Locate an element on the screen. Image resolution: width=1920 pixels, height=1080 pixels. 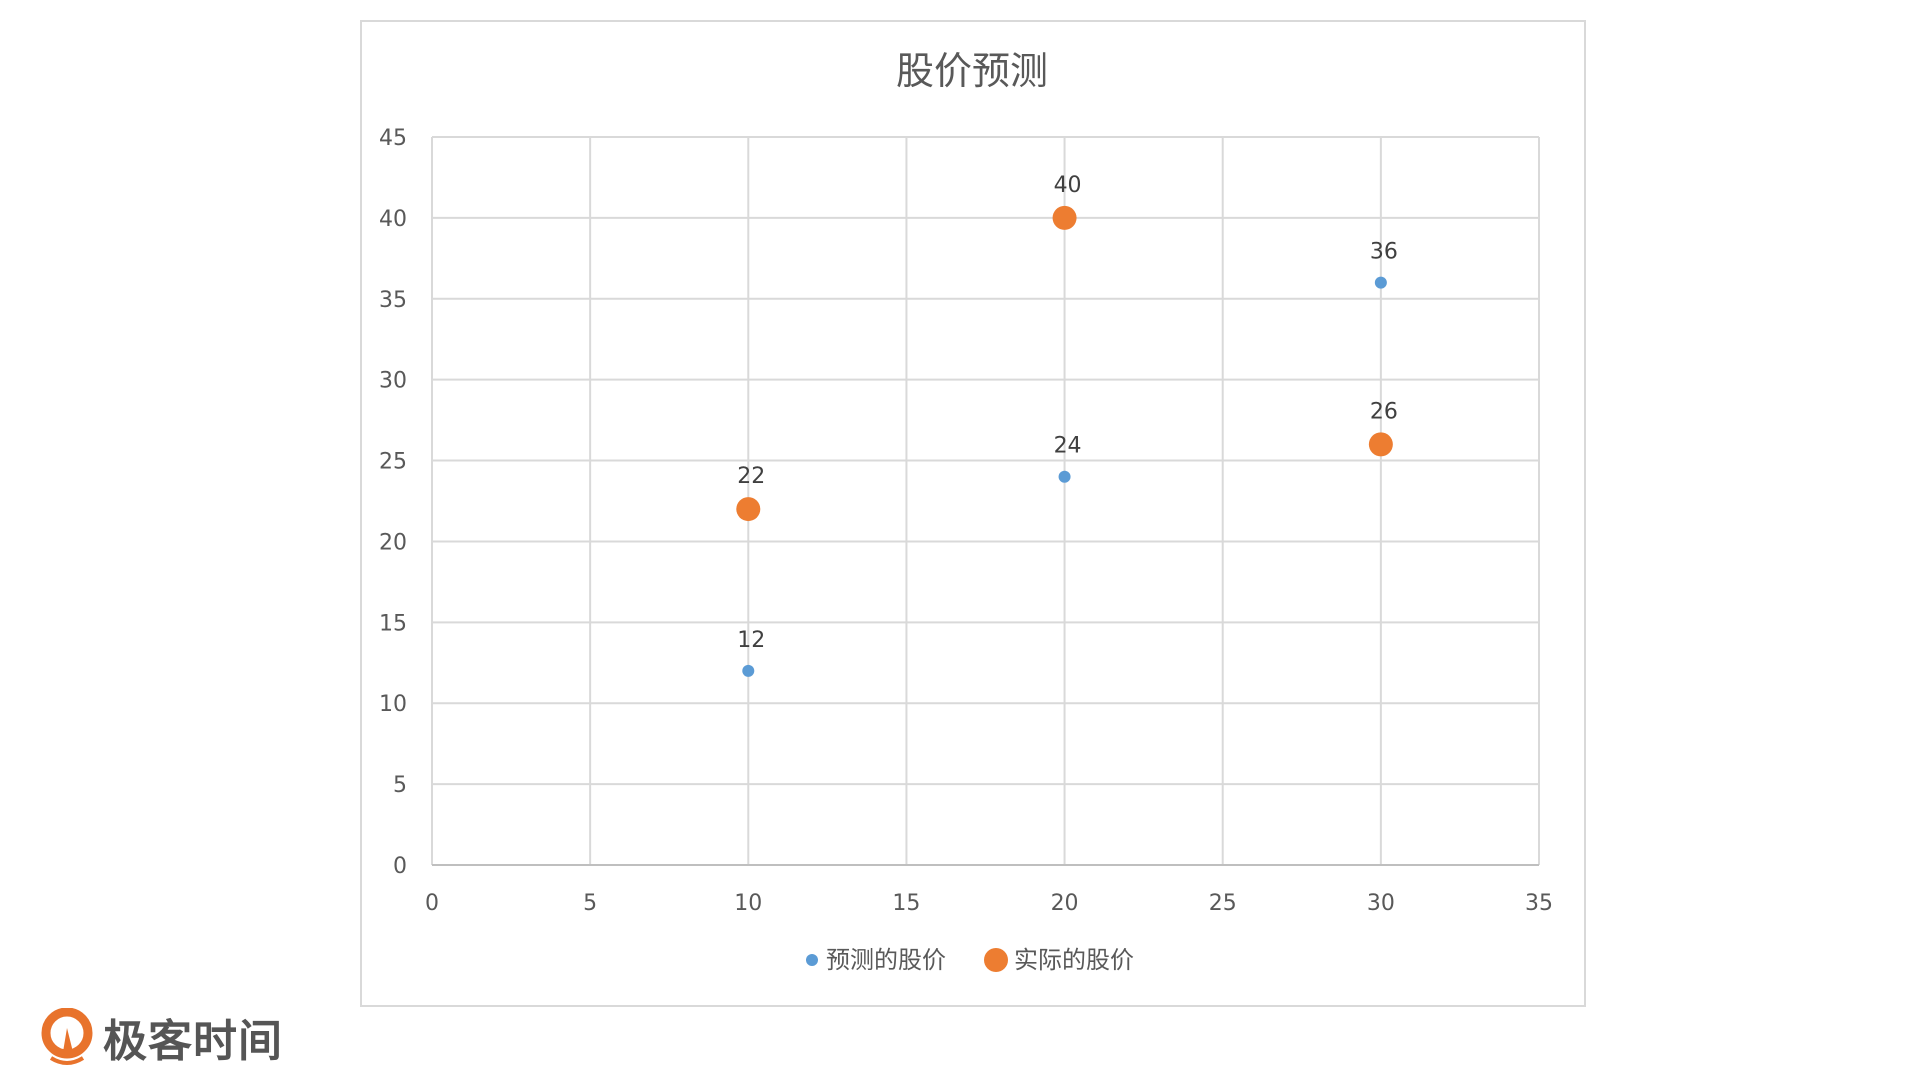
legend-label: 实际的股价 is located at coordinates (1074, 960).